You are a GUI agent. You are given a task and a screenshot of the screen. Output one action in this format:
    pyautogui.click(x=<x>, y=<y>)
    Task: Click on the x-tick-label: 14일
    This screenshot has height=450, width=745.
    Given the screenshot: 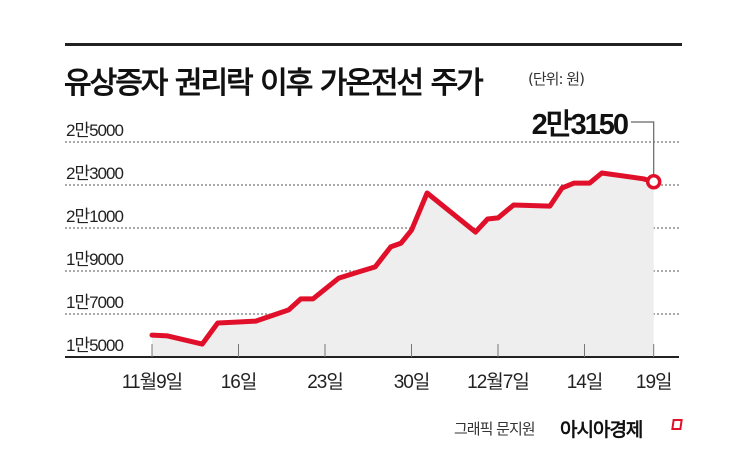 What is the action you would take?
    pyautogui.click(x=585, y=382)
    